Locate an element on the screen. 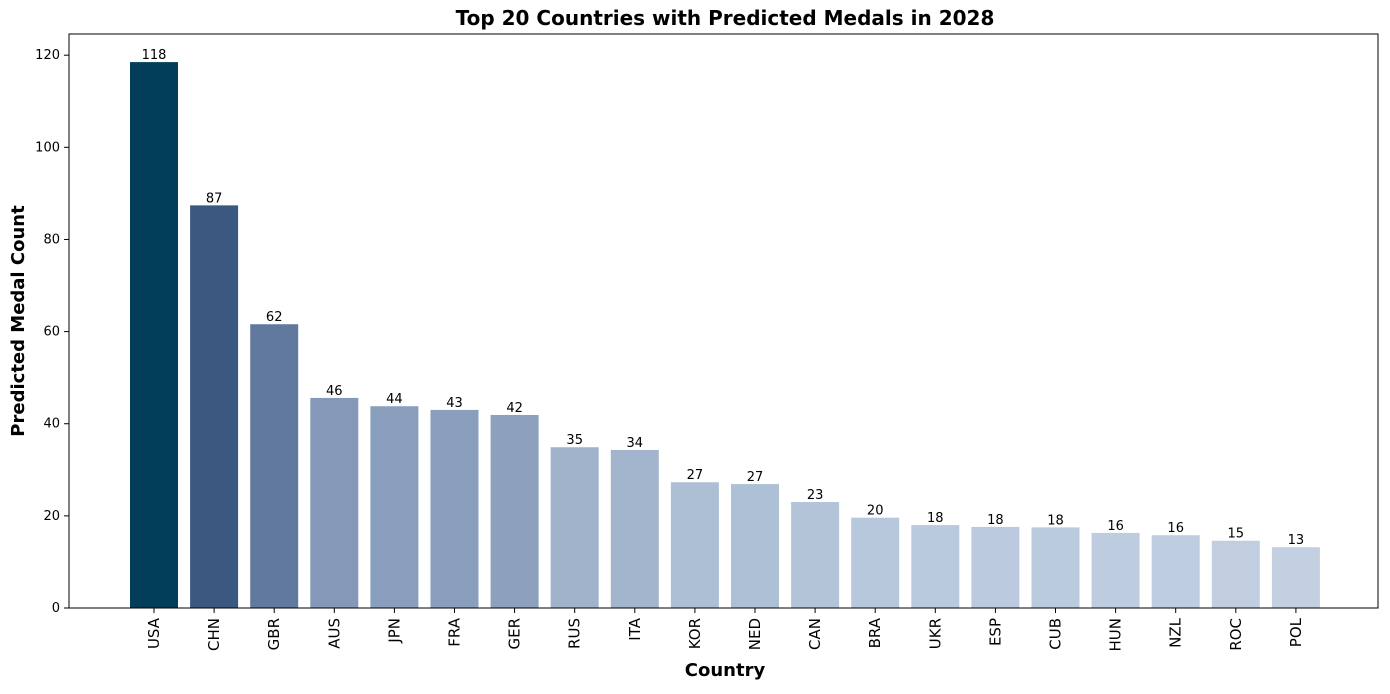 The image size is (1390, 694). x-tick-label: KOR is located at coordinates (695, 633).